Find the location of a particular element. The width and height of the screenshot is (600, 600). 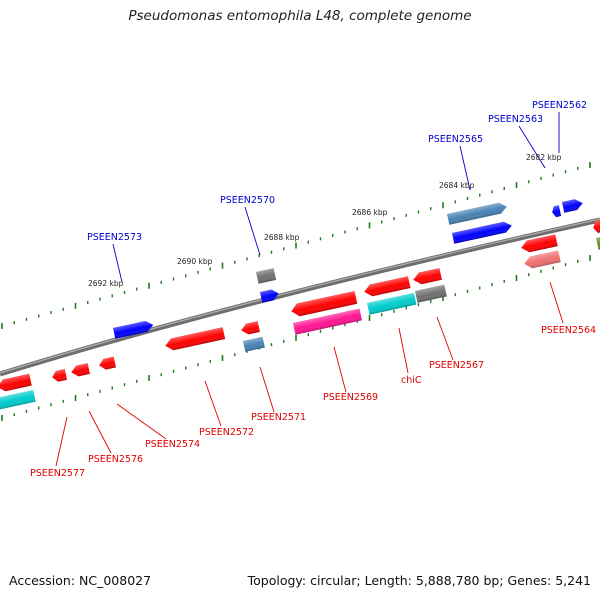

gene-PSEEN2573 is located at coordinates (133, 329).